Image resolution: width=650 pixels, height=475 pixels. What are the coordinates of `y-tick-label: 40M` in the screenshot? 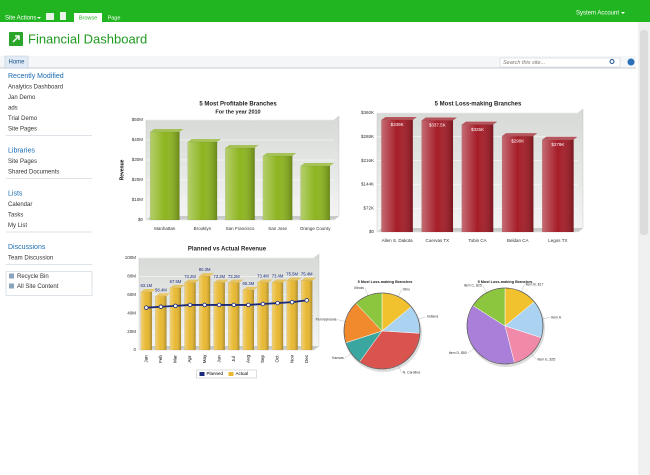 It's located at (131, 312).